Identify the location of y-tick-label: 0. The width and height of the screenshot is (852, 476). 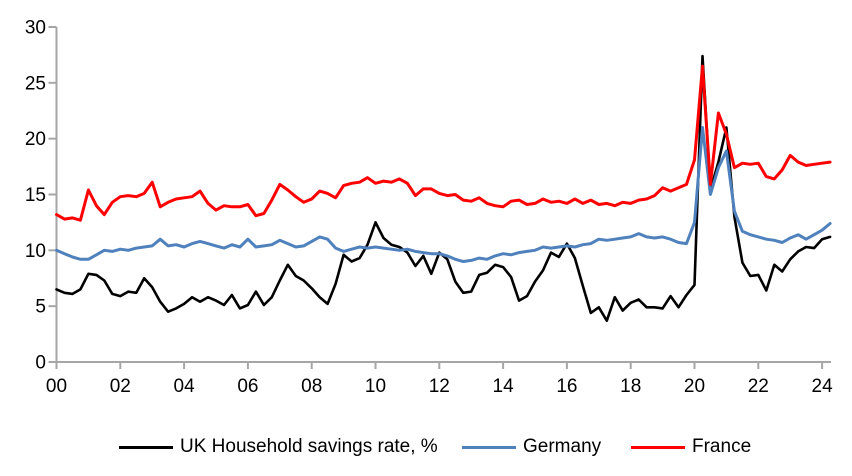
(40, 363).